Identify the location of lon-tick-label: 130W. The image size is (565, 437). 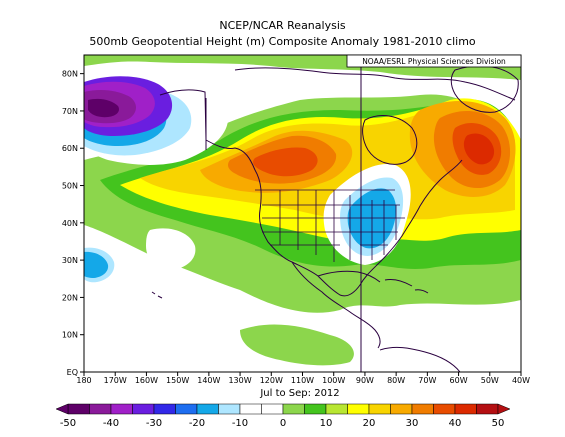
(239, 380).